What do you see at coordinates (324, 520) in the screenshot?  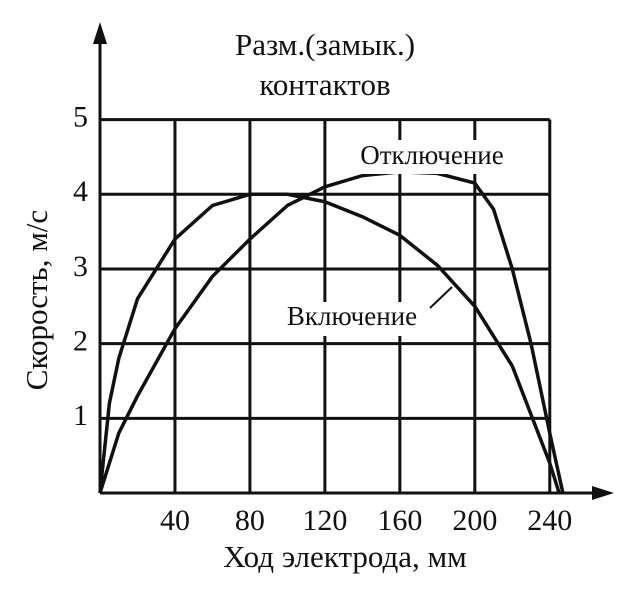 I see `x-tick-label: 120` at bounding box center [324, 520].